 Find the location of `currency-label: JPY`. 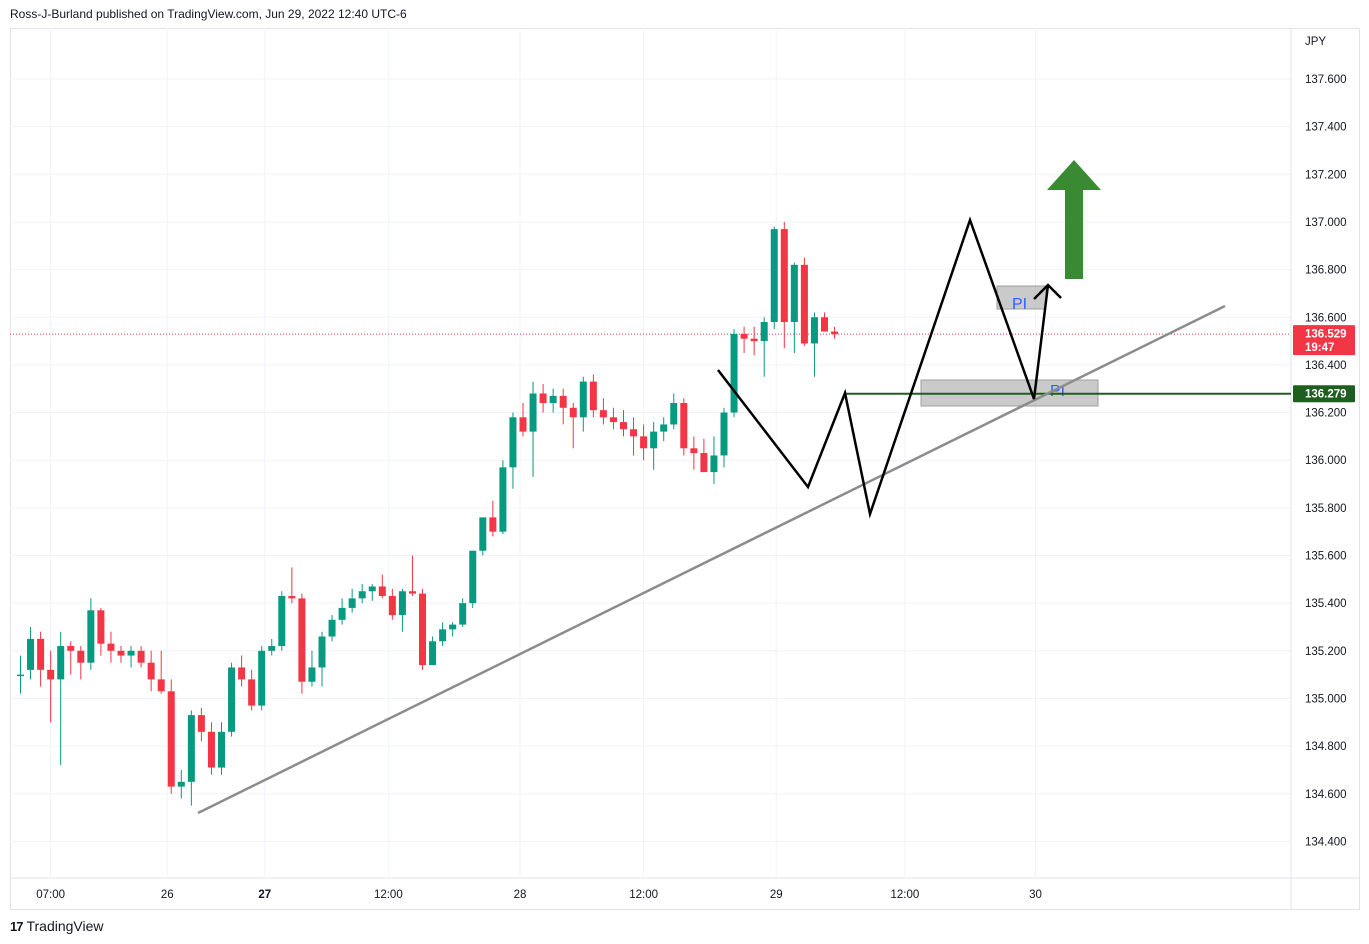

currency-label: JPY is located at coordinates (1315, 42).